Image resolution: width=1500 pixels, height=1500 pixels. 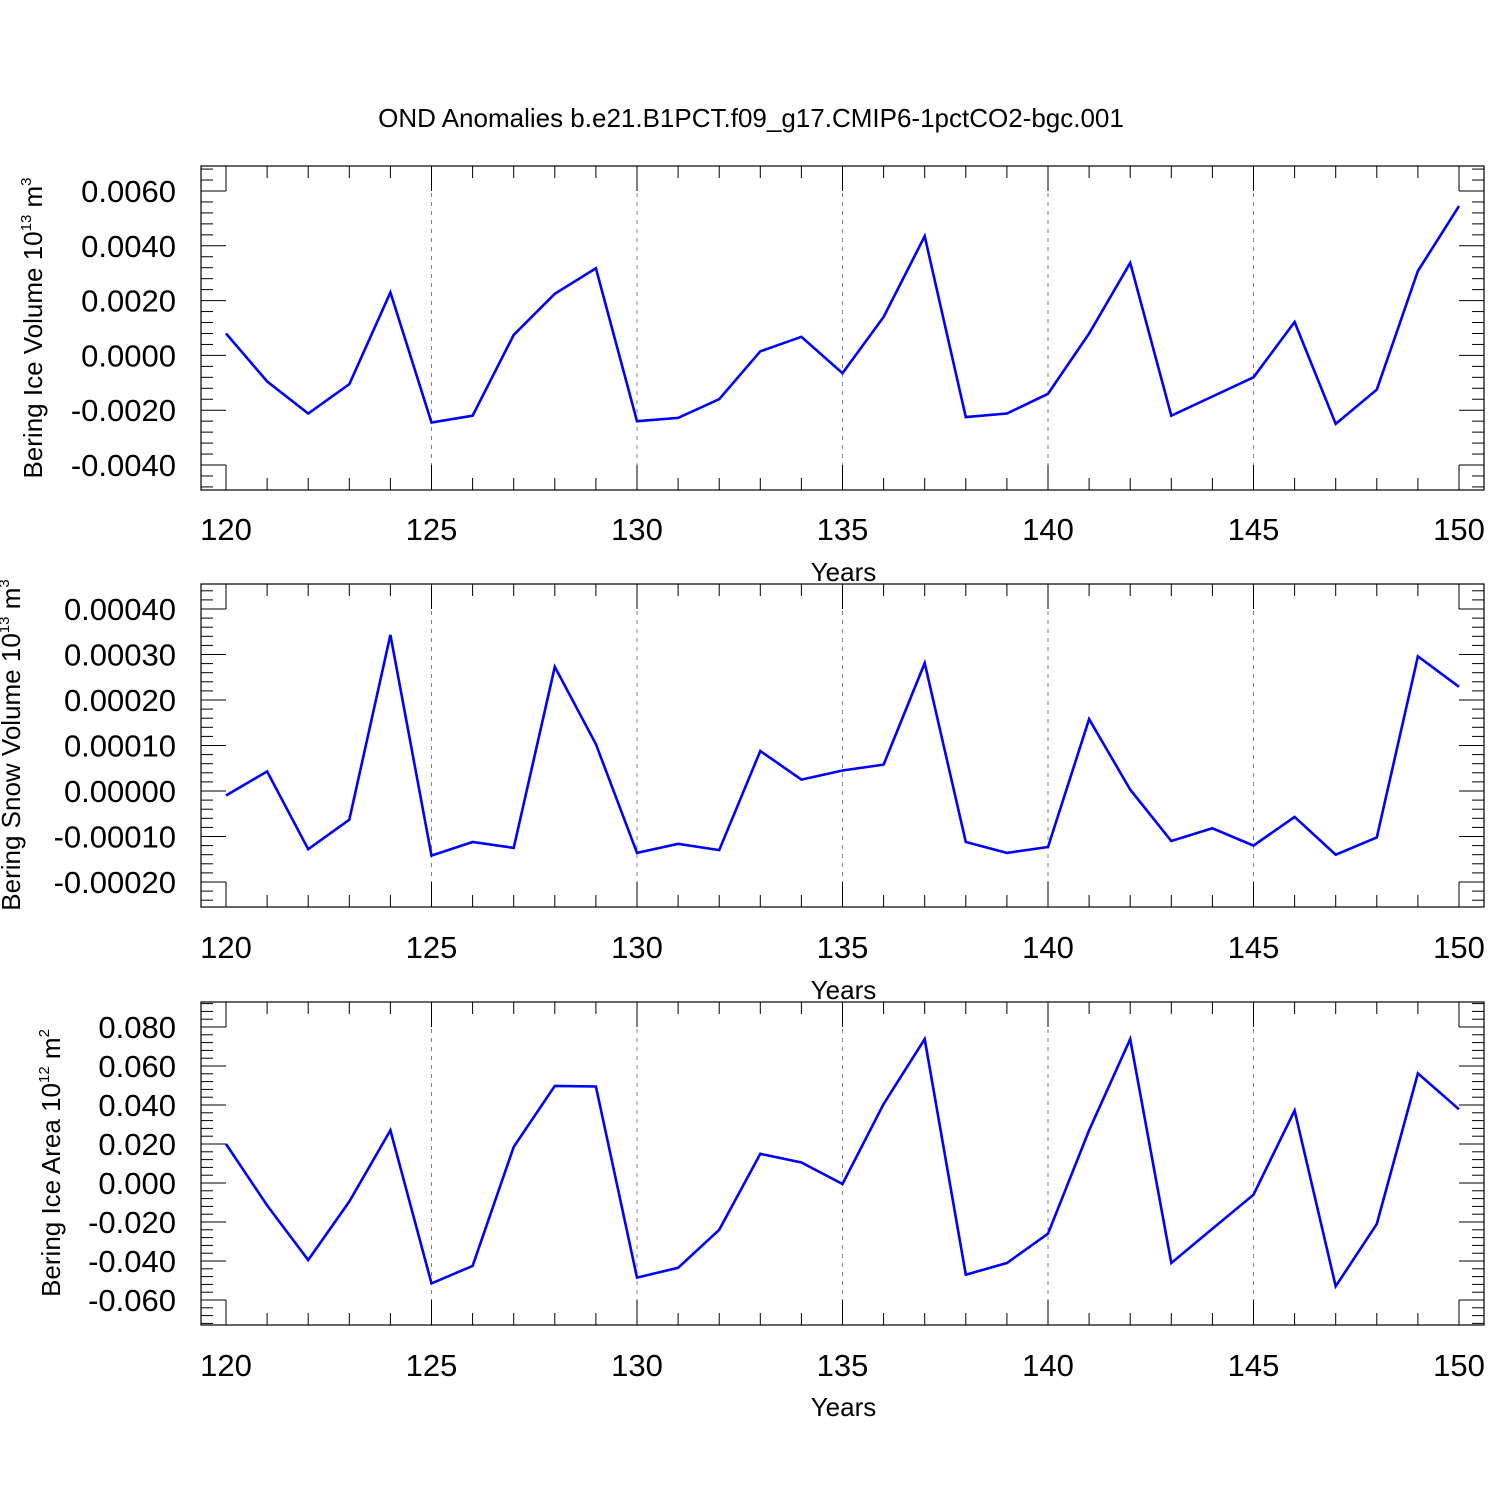 What do you see at coordinates (132, 1222) in the screenshot?
I see `y-tick-label: -0.020` at bounding box center [132, 1222].